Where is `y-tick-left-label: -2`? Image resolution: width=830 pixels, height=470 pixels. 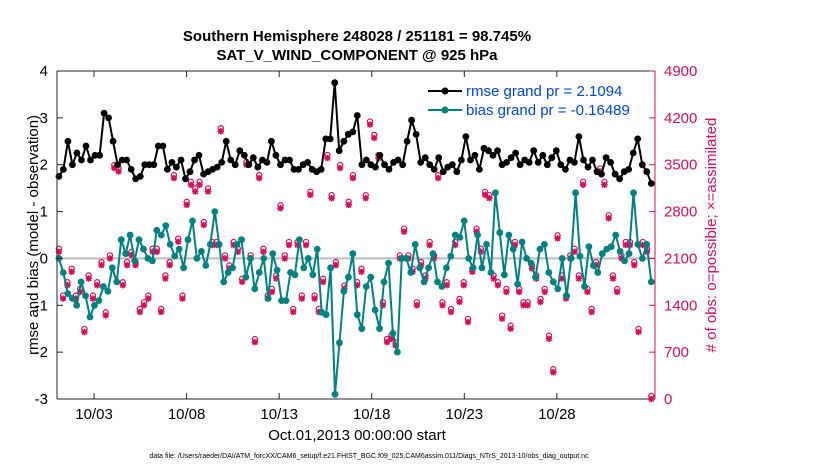 y-tick-left-label: -2 is located at coordinates (41, 352).